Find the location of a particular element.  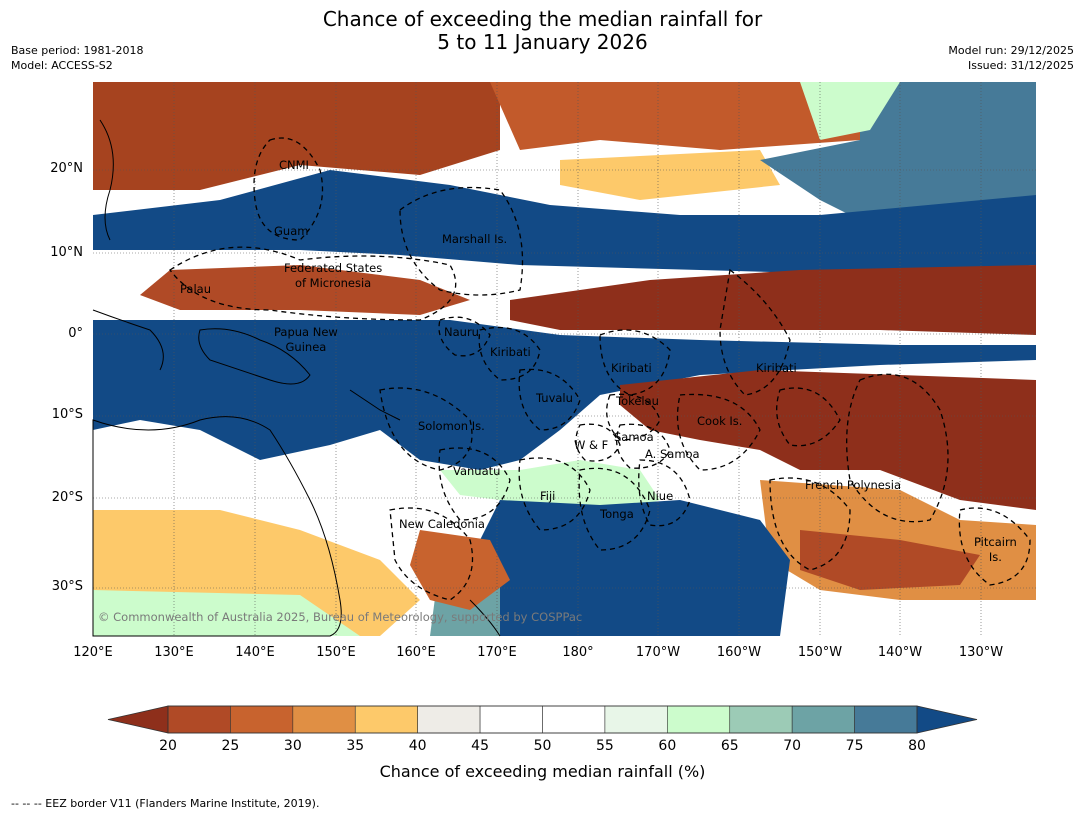

region-south-wet is located at coordinates (630, 568).